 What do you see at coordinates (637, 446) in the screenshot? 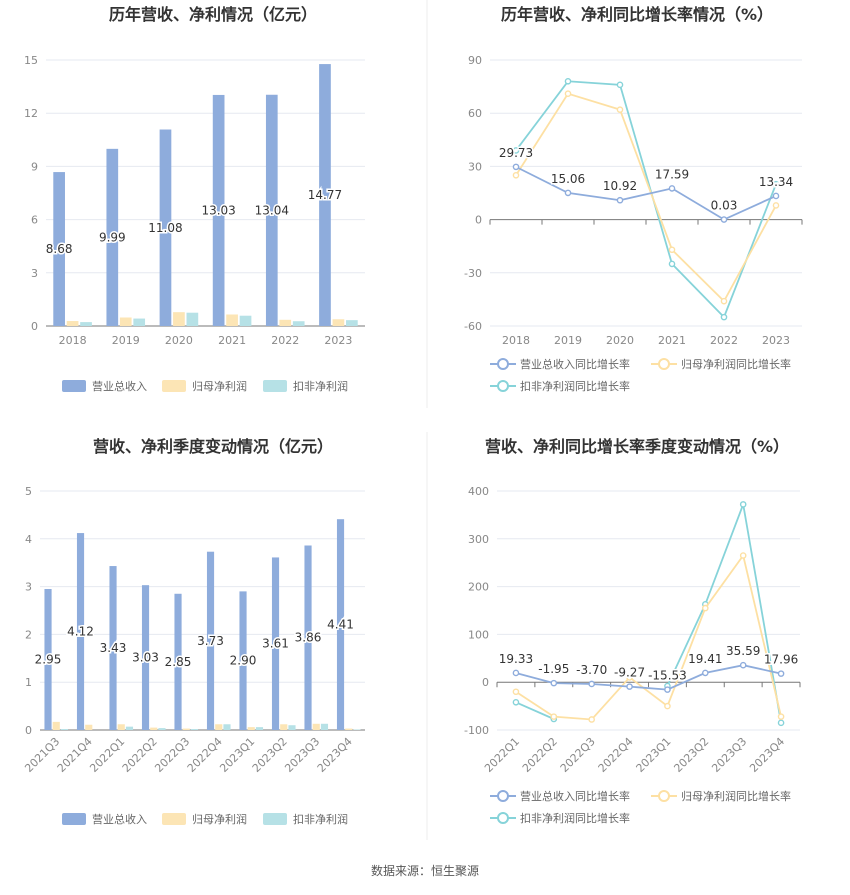
I see `chart-title: 营收、净利同比增长率季度变动情况（%）` at bounding box center [637, 446].